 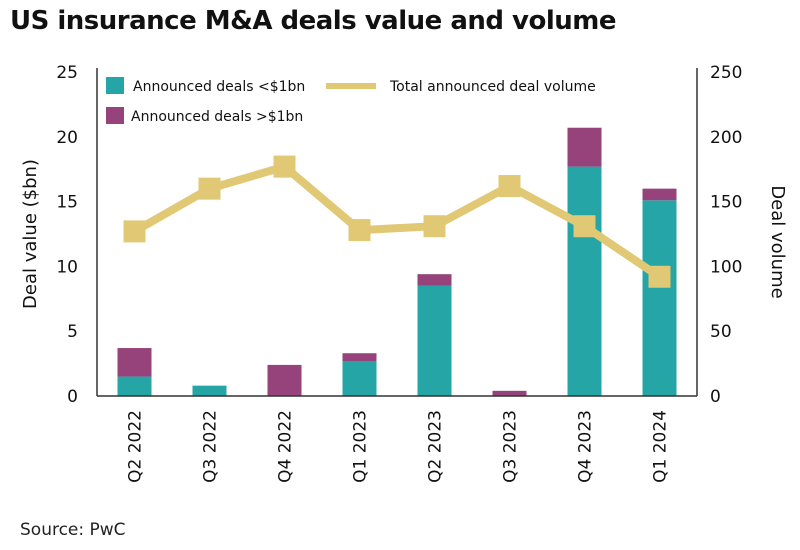 What do you see at coordinates (726, 267) in the screenshot?
I see `y2-tick-label: 100` at bounding box center [726, 267].